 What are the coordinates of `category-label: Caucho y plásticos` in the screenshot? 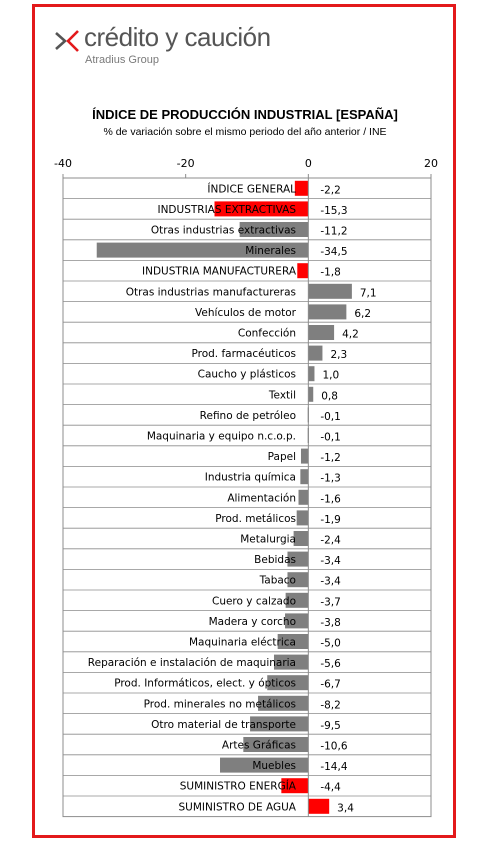 It's located at (247, 375).